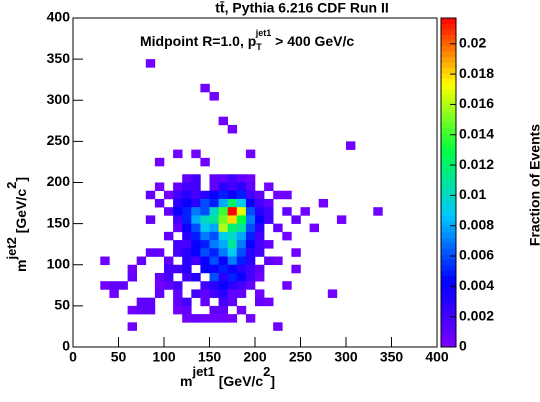 This screenshot has width=540, height=402. What do you see at coordinates (266, 371) in the screenshot?
I see `x-label-sup: 2` at bounding box center [266, 371].